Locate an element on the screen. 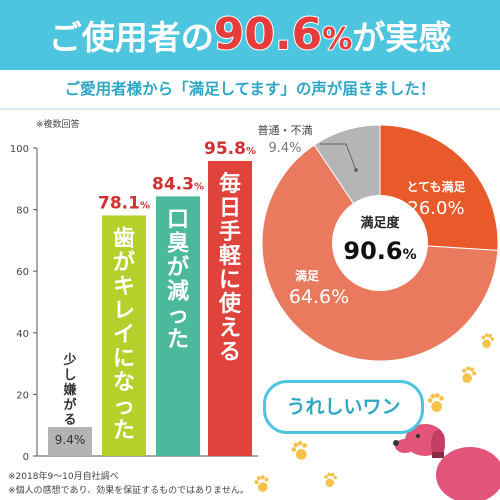  pie-label-very-satisfied: とても満足 is located at coordinates (435, 186).